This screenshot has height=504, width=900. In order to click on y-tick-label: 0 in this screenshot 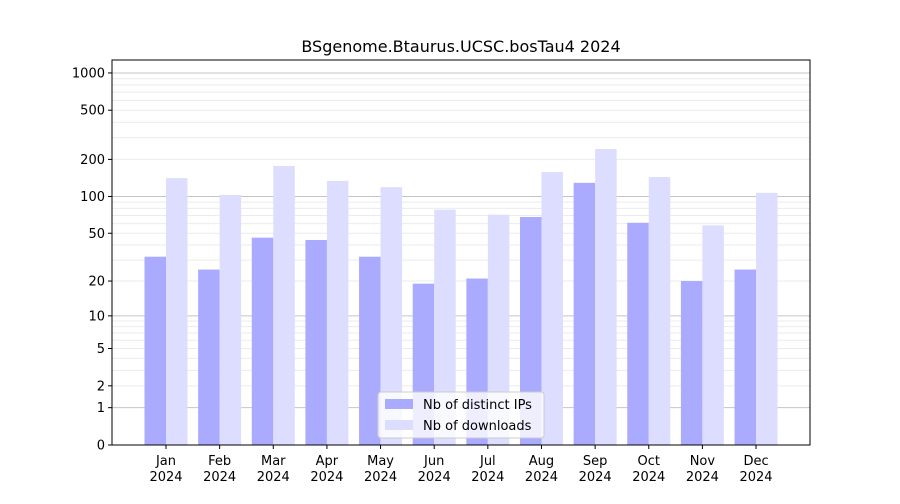, I will do `click(101, 446)`.